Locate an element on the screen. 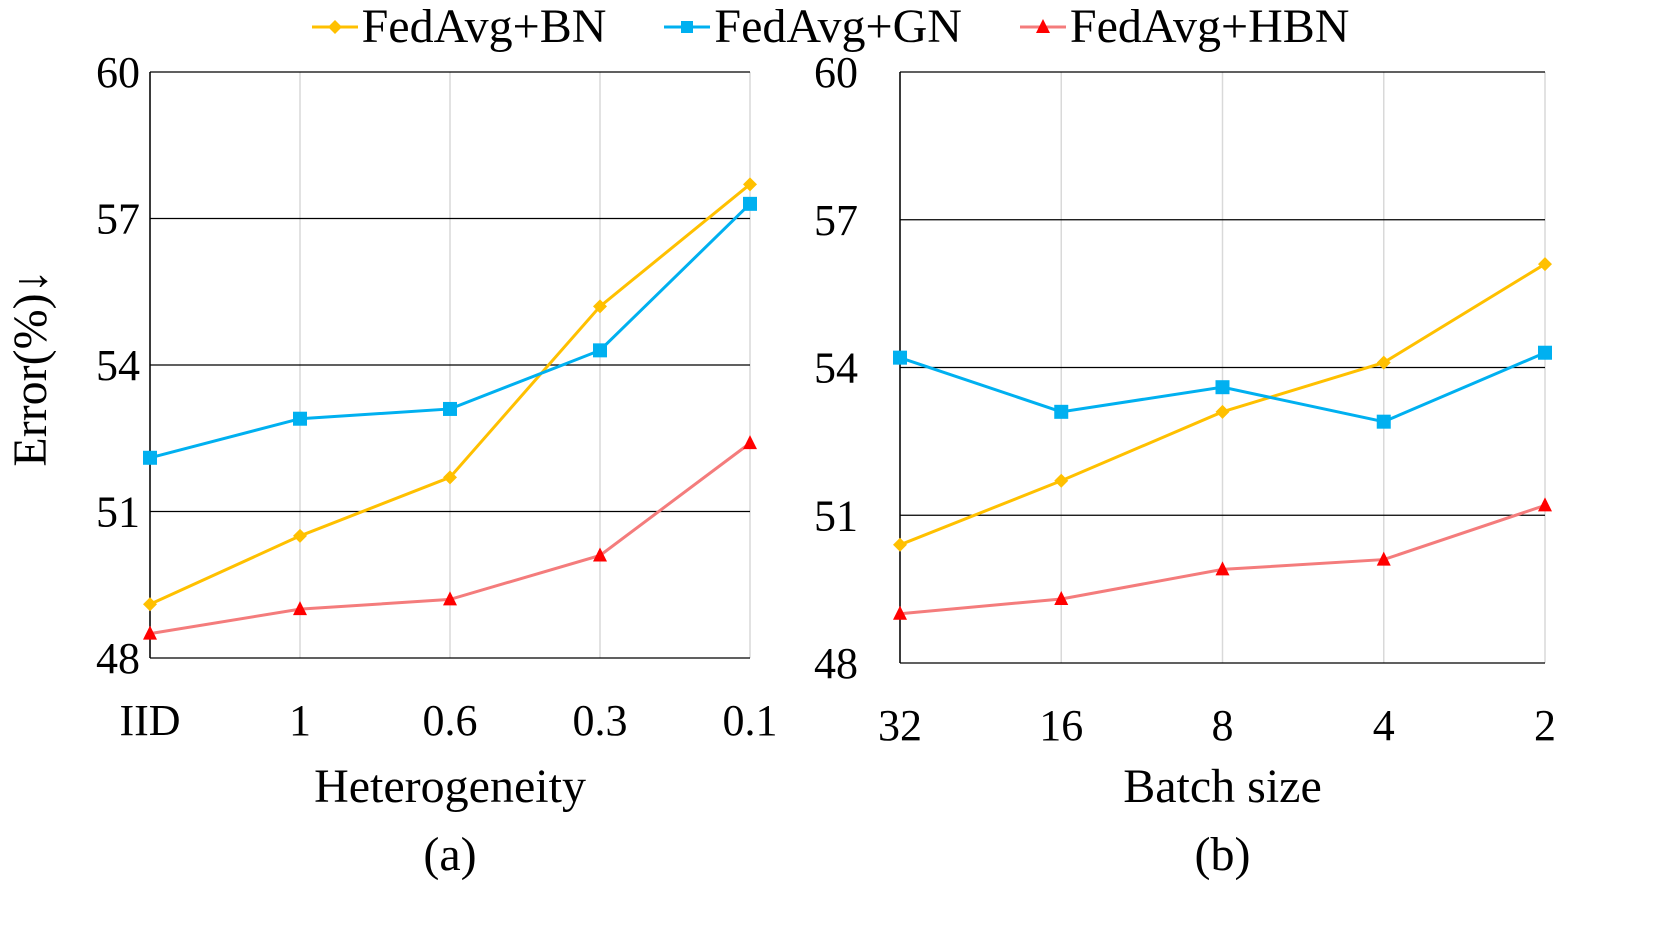 This screenshot has width=1661, height=935. legend-item-gn: FedAvg+GN is located at coordinates (813, 27).